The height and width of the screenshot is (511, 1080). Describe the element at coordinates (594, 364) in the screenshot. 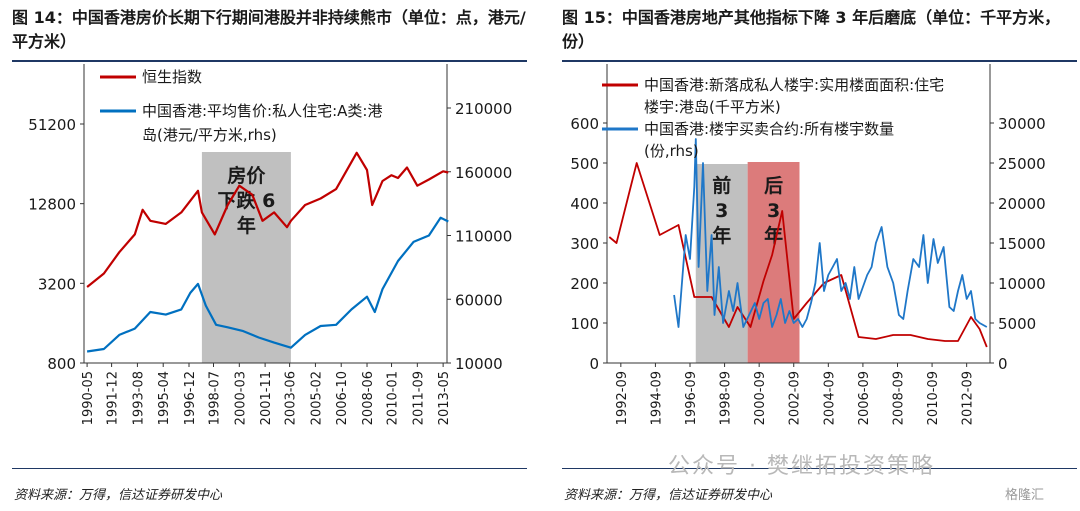

I see `y-left-tick-label: 0` at that location.